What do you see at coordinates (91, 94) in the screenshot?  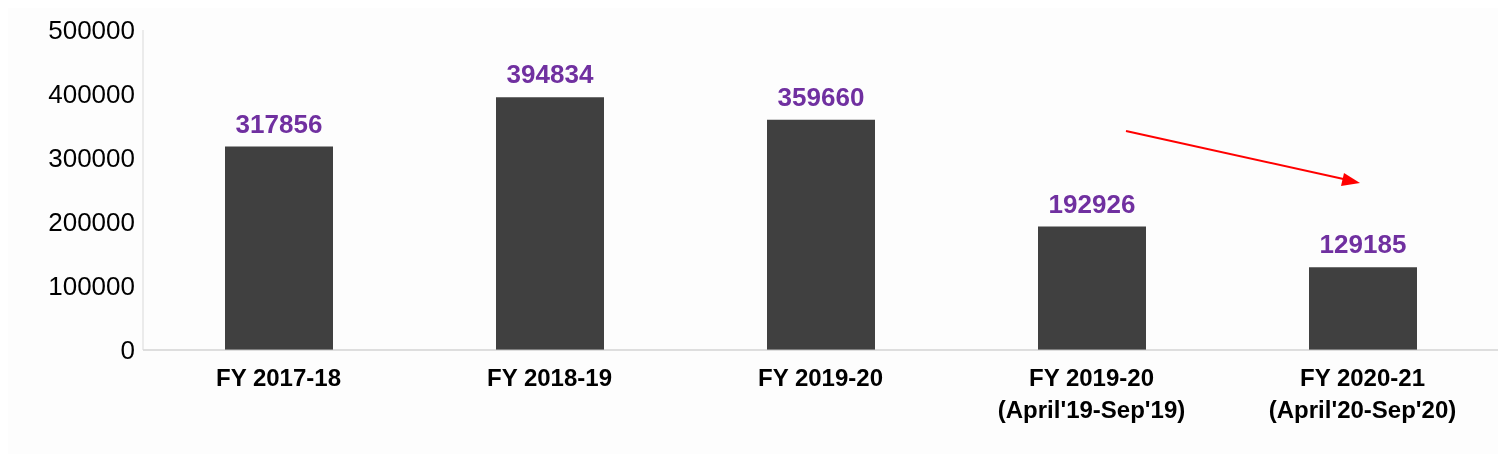 I see `y-tick-label: 400000` at bounding box center [91, 94].